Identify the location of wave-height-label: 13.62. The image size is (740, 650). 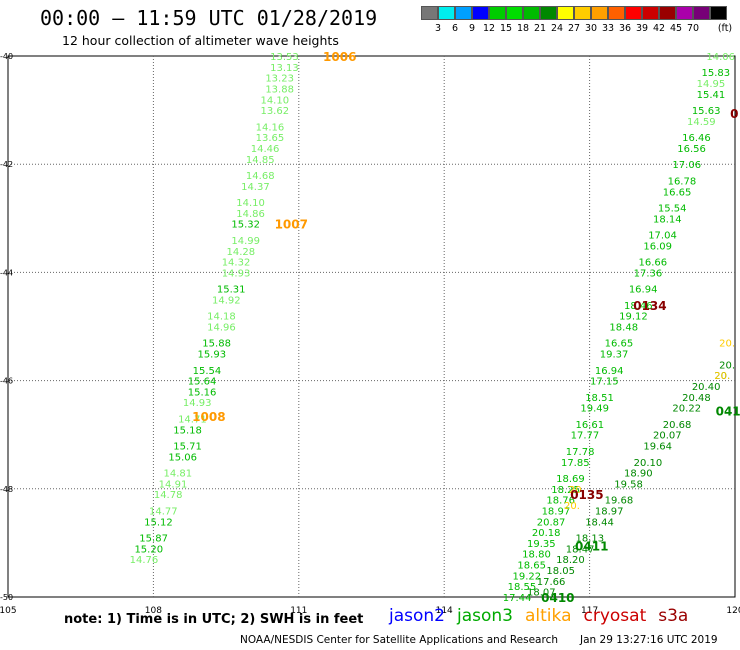
(274, 111).